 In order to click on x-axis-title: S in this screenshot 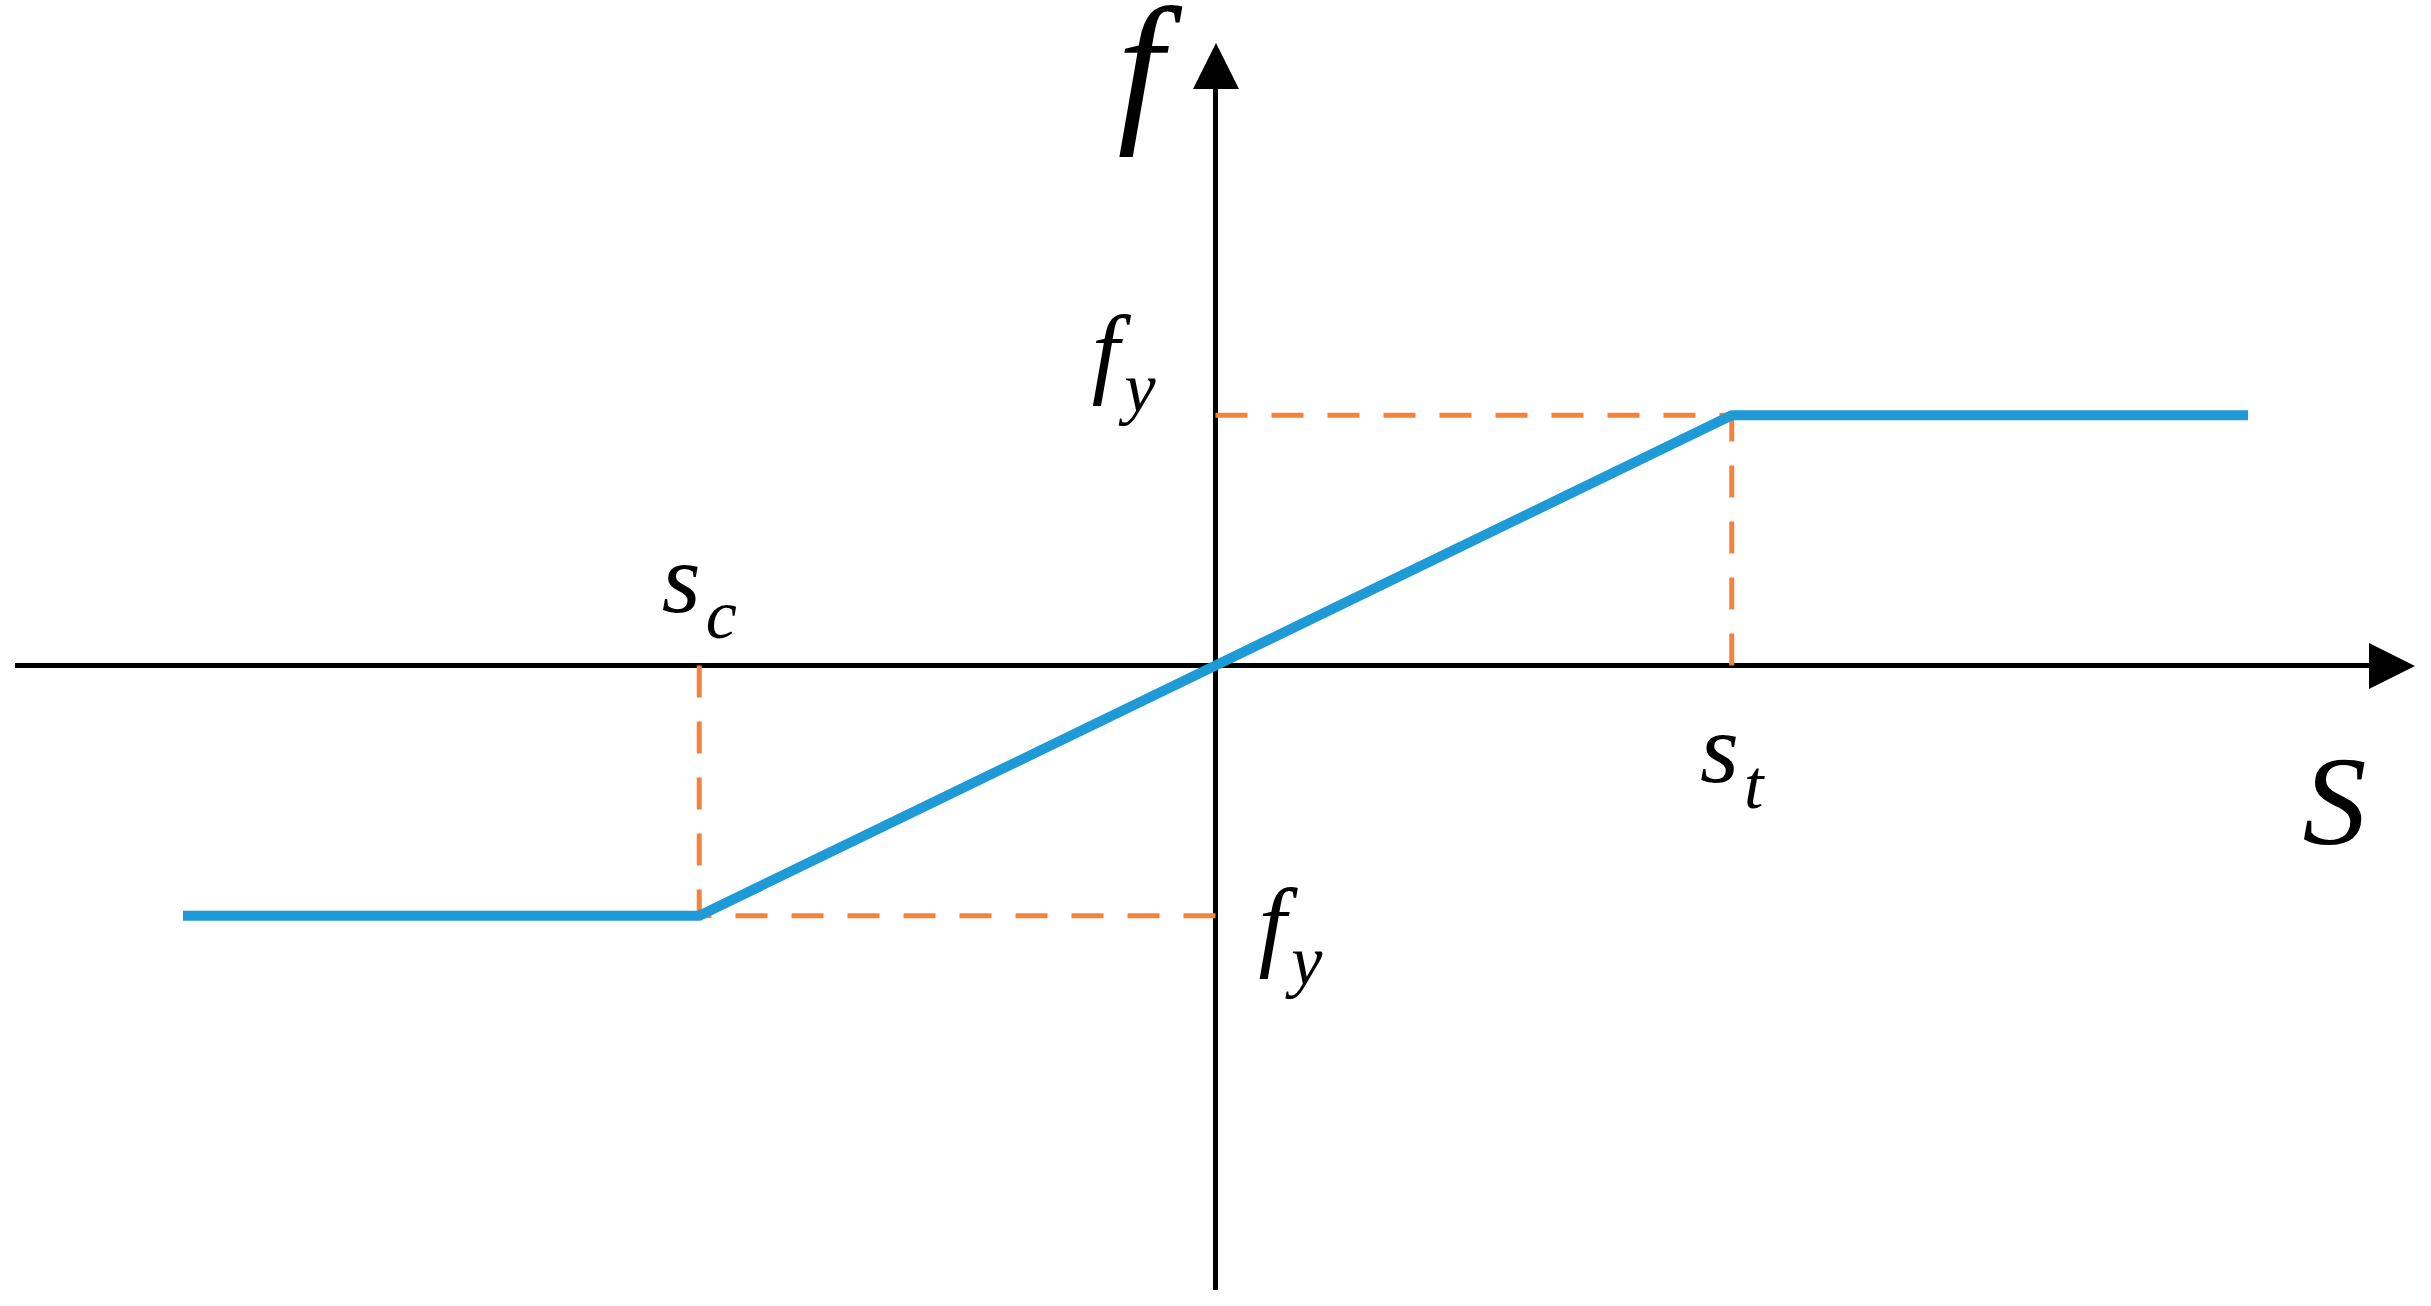, I will do `click(2334, 800)`.